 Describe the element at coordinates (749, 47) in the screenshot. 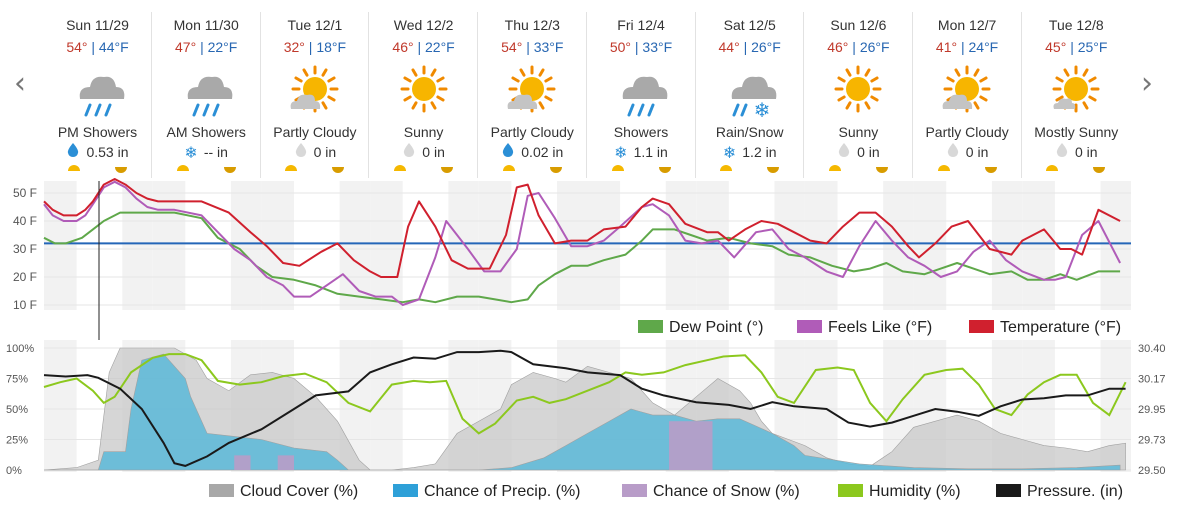

I see `day-temps: 44° | 26°F` at that location.